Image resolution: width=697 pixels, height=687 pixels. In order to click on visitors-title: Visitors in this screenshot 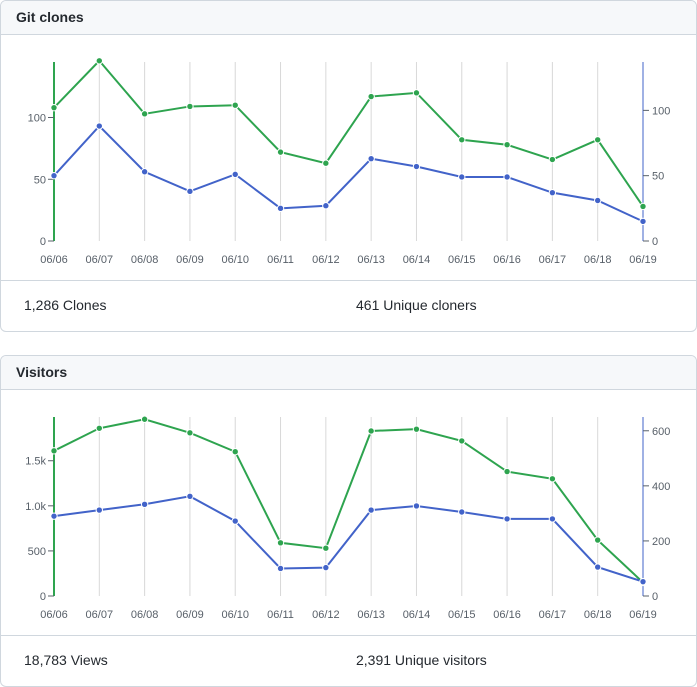, I will do `click(348, 373)`.